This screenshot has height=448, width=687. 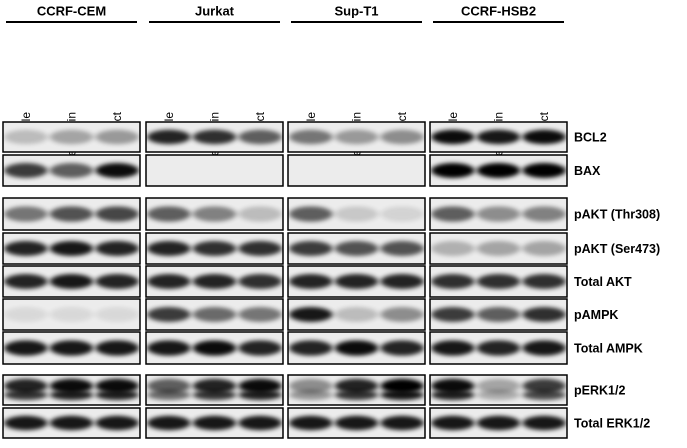 What do you see at coordinates (71, 10) in the screenshot?
I see `cell-line-title: CCRF-CEM` at bounding box center [71, 10].